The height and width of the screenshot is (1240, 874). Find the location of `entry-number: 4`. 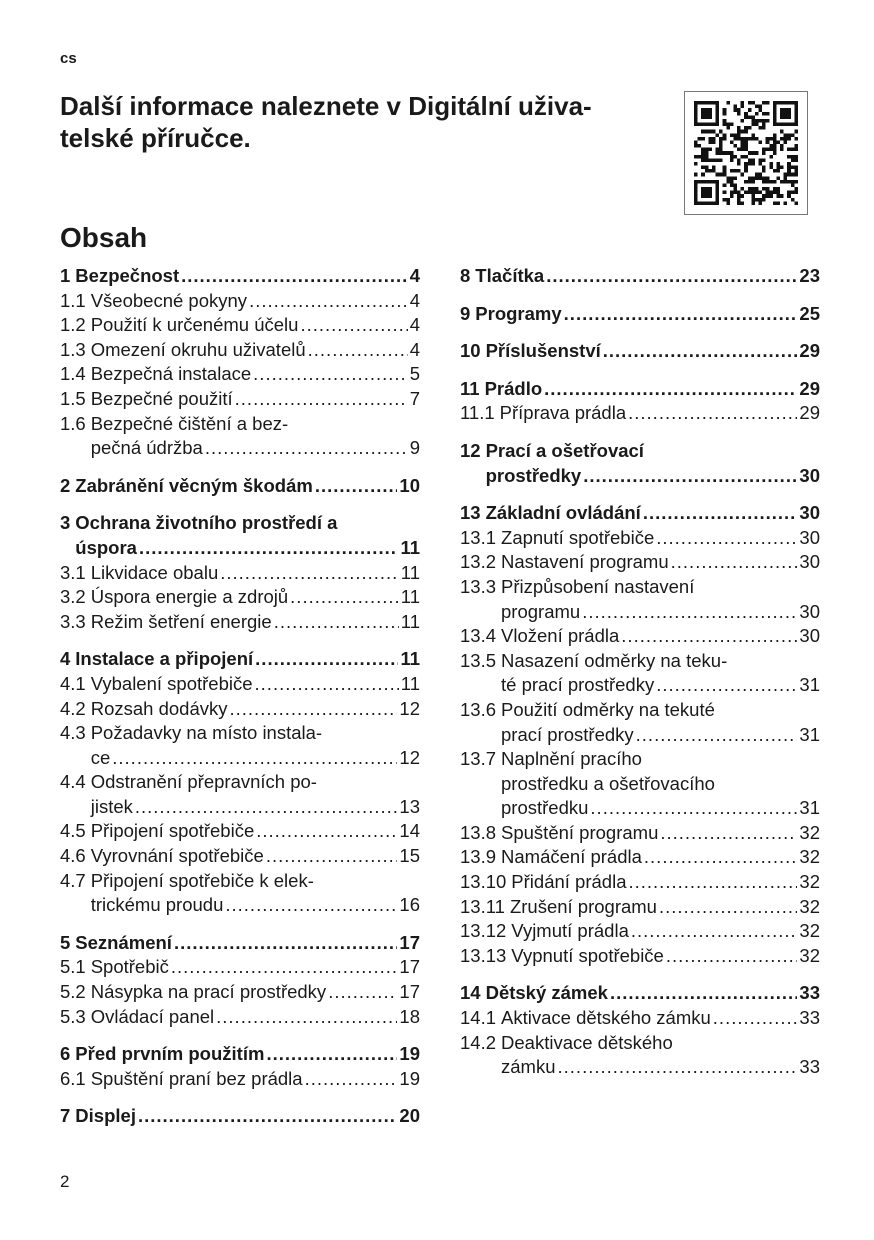

entry-number: 4 is located at coordinates (65, 659).